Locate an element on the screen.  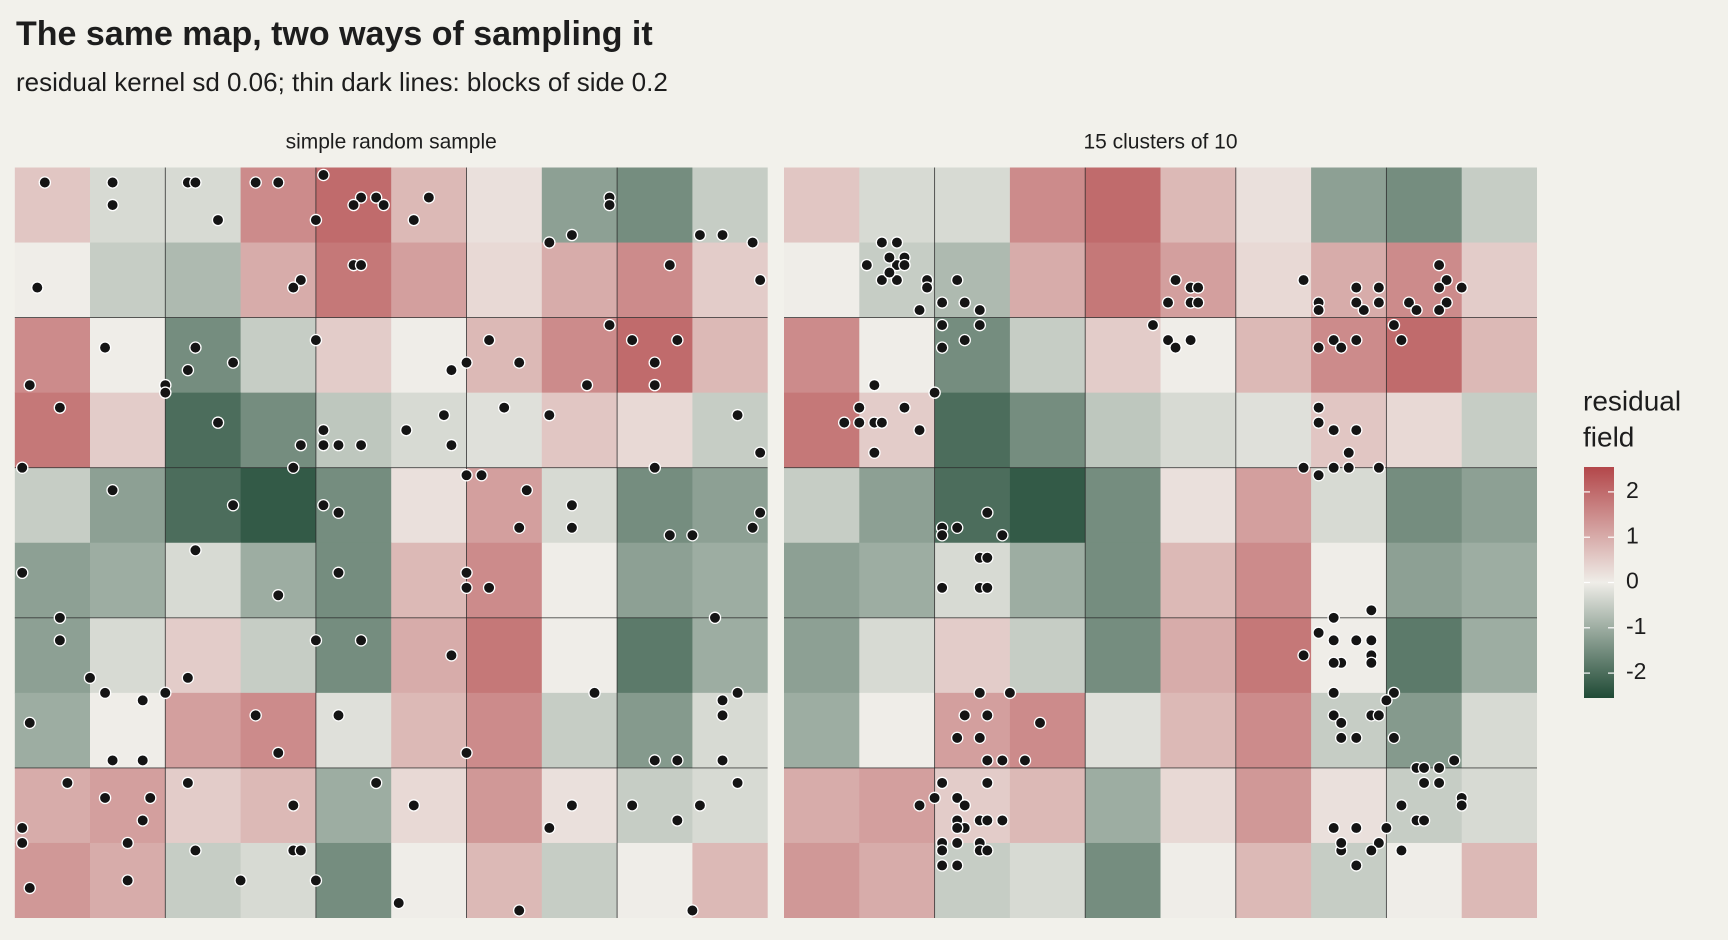
legend-title: residual is located at coordinates (1632, 400).